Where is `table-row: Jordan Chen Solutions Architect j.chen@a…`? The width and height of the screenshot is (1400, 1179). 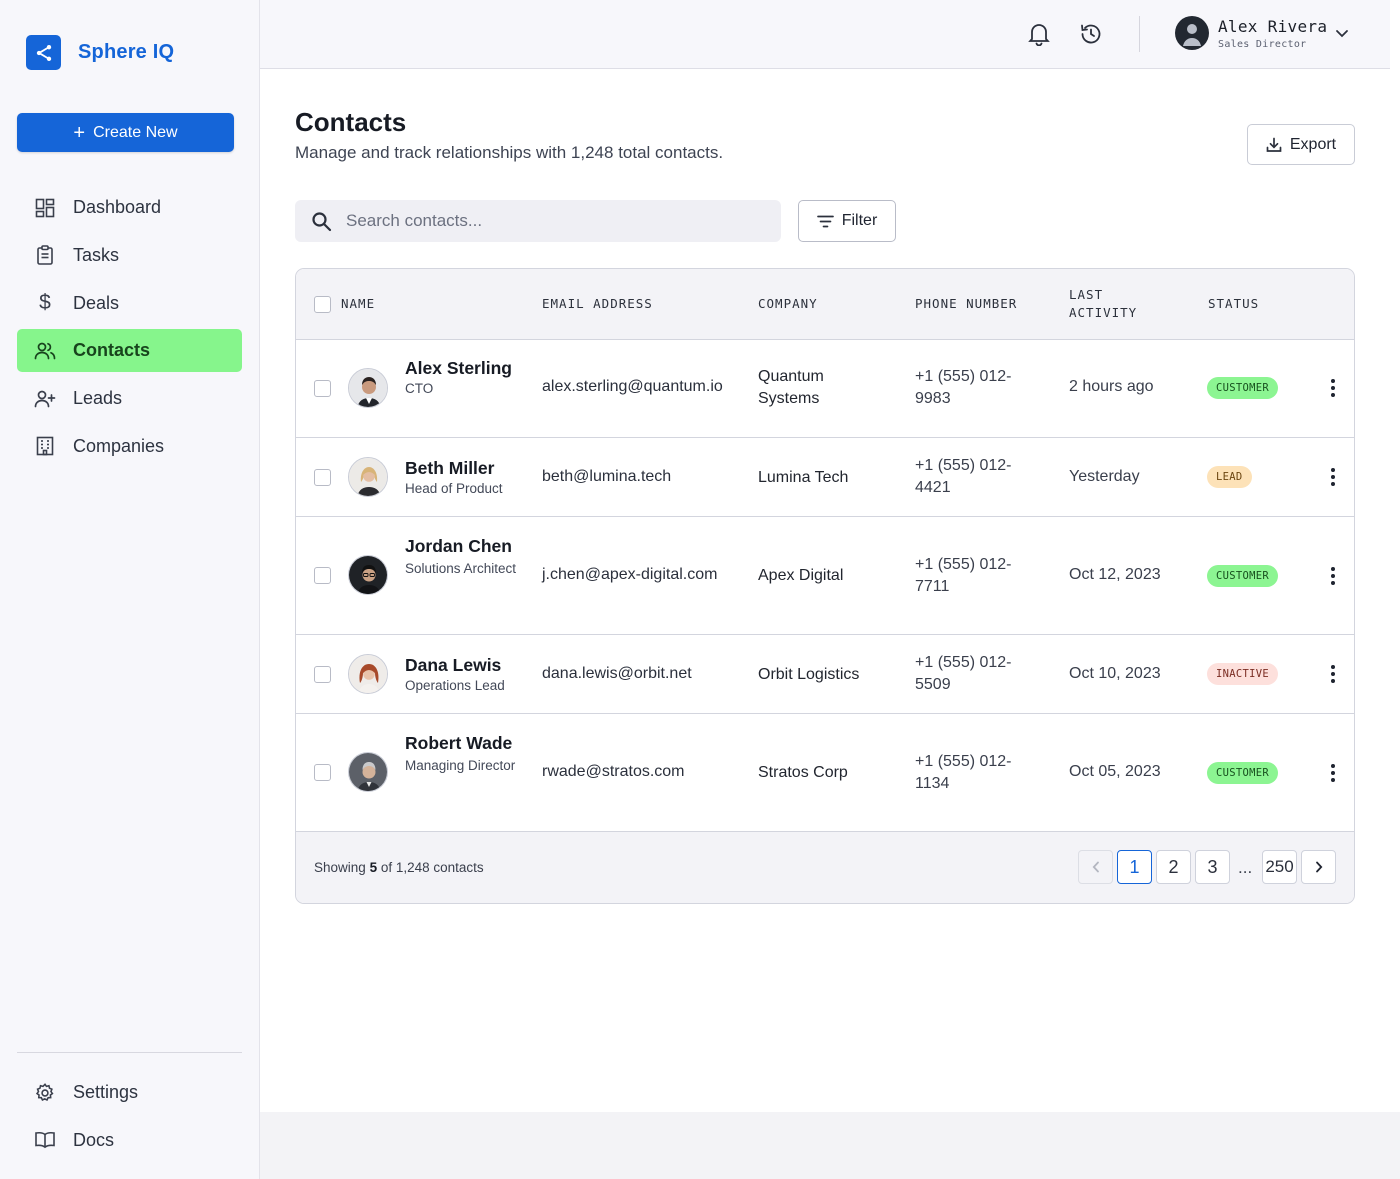
table-row: Jordan Chen Solutions Architect j.chen@a… is located at coordinates (825, 576).